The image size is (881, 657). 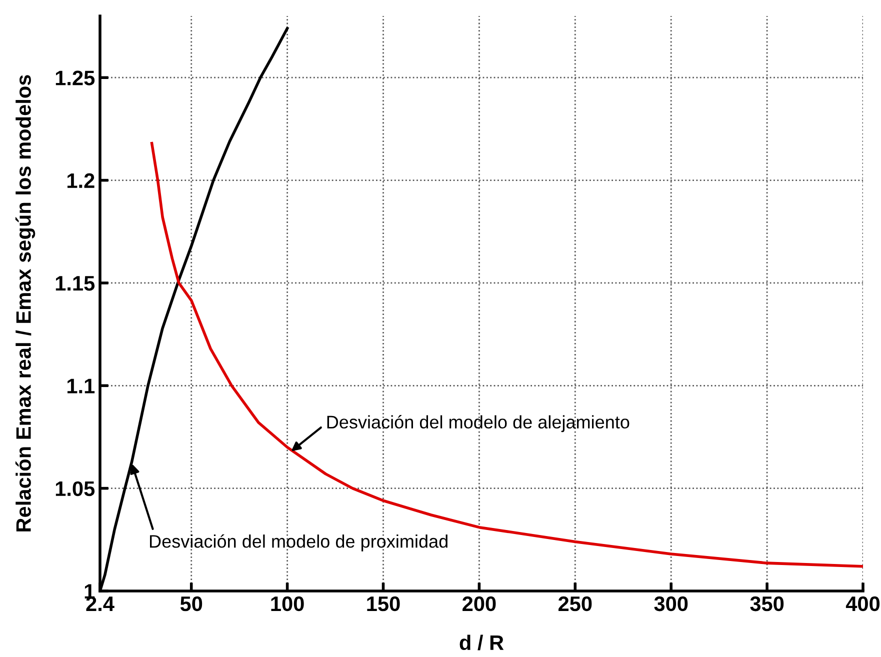 I want to click on x-tick-label: 350, so click(x=767, y=604).